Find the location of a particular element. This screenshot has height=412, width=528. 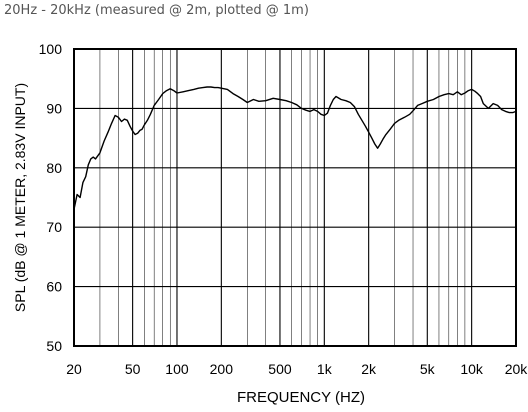

x-tick-label: 2k is located at coordinates (369, 369).